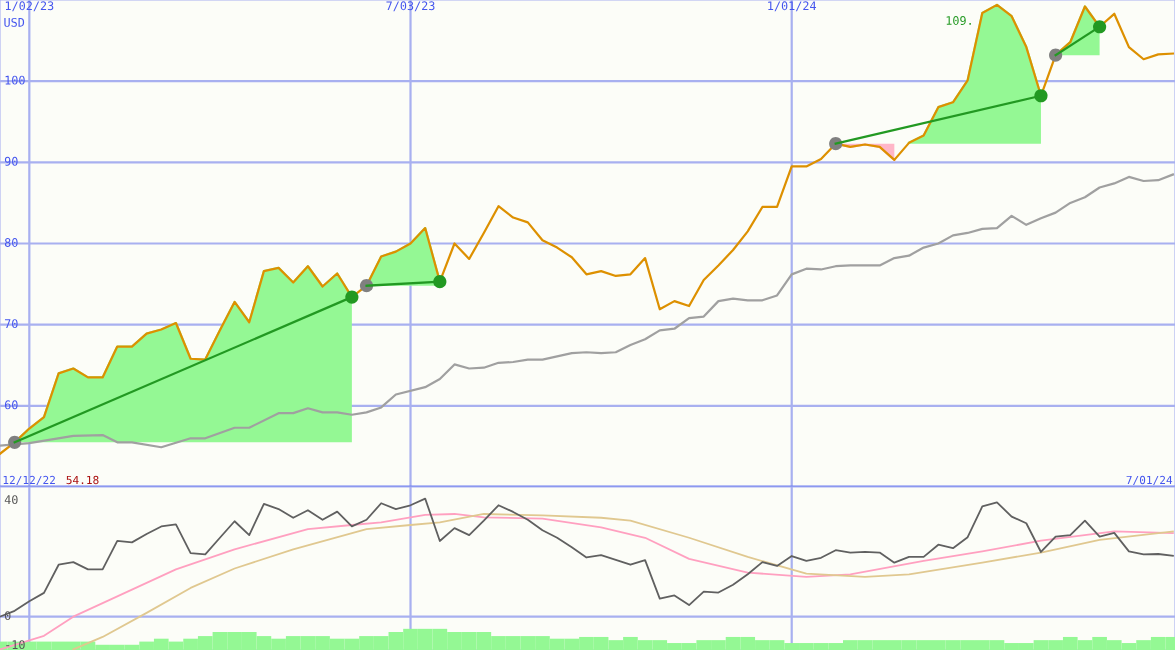 The image size is (1175, 650). Describe the element at coordinates (410, 6) in the screenshot. I see `x-tick-label: 7/03/23` at that location.